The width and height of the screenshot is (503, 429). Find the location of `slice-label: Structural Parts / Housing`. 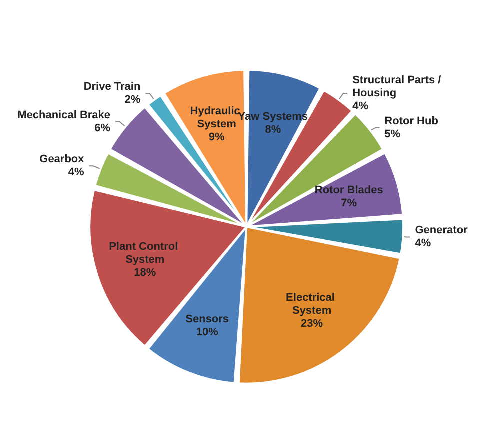

slice-label: Structural Parts / Housing is located at coordinates (397, 87).